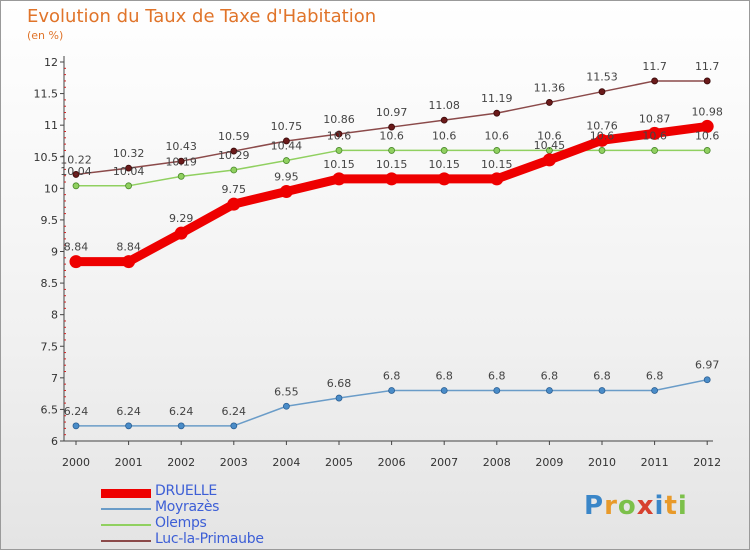  I want to click on data-label: 10.86, so click(339, 119).